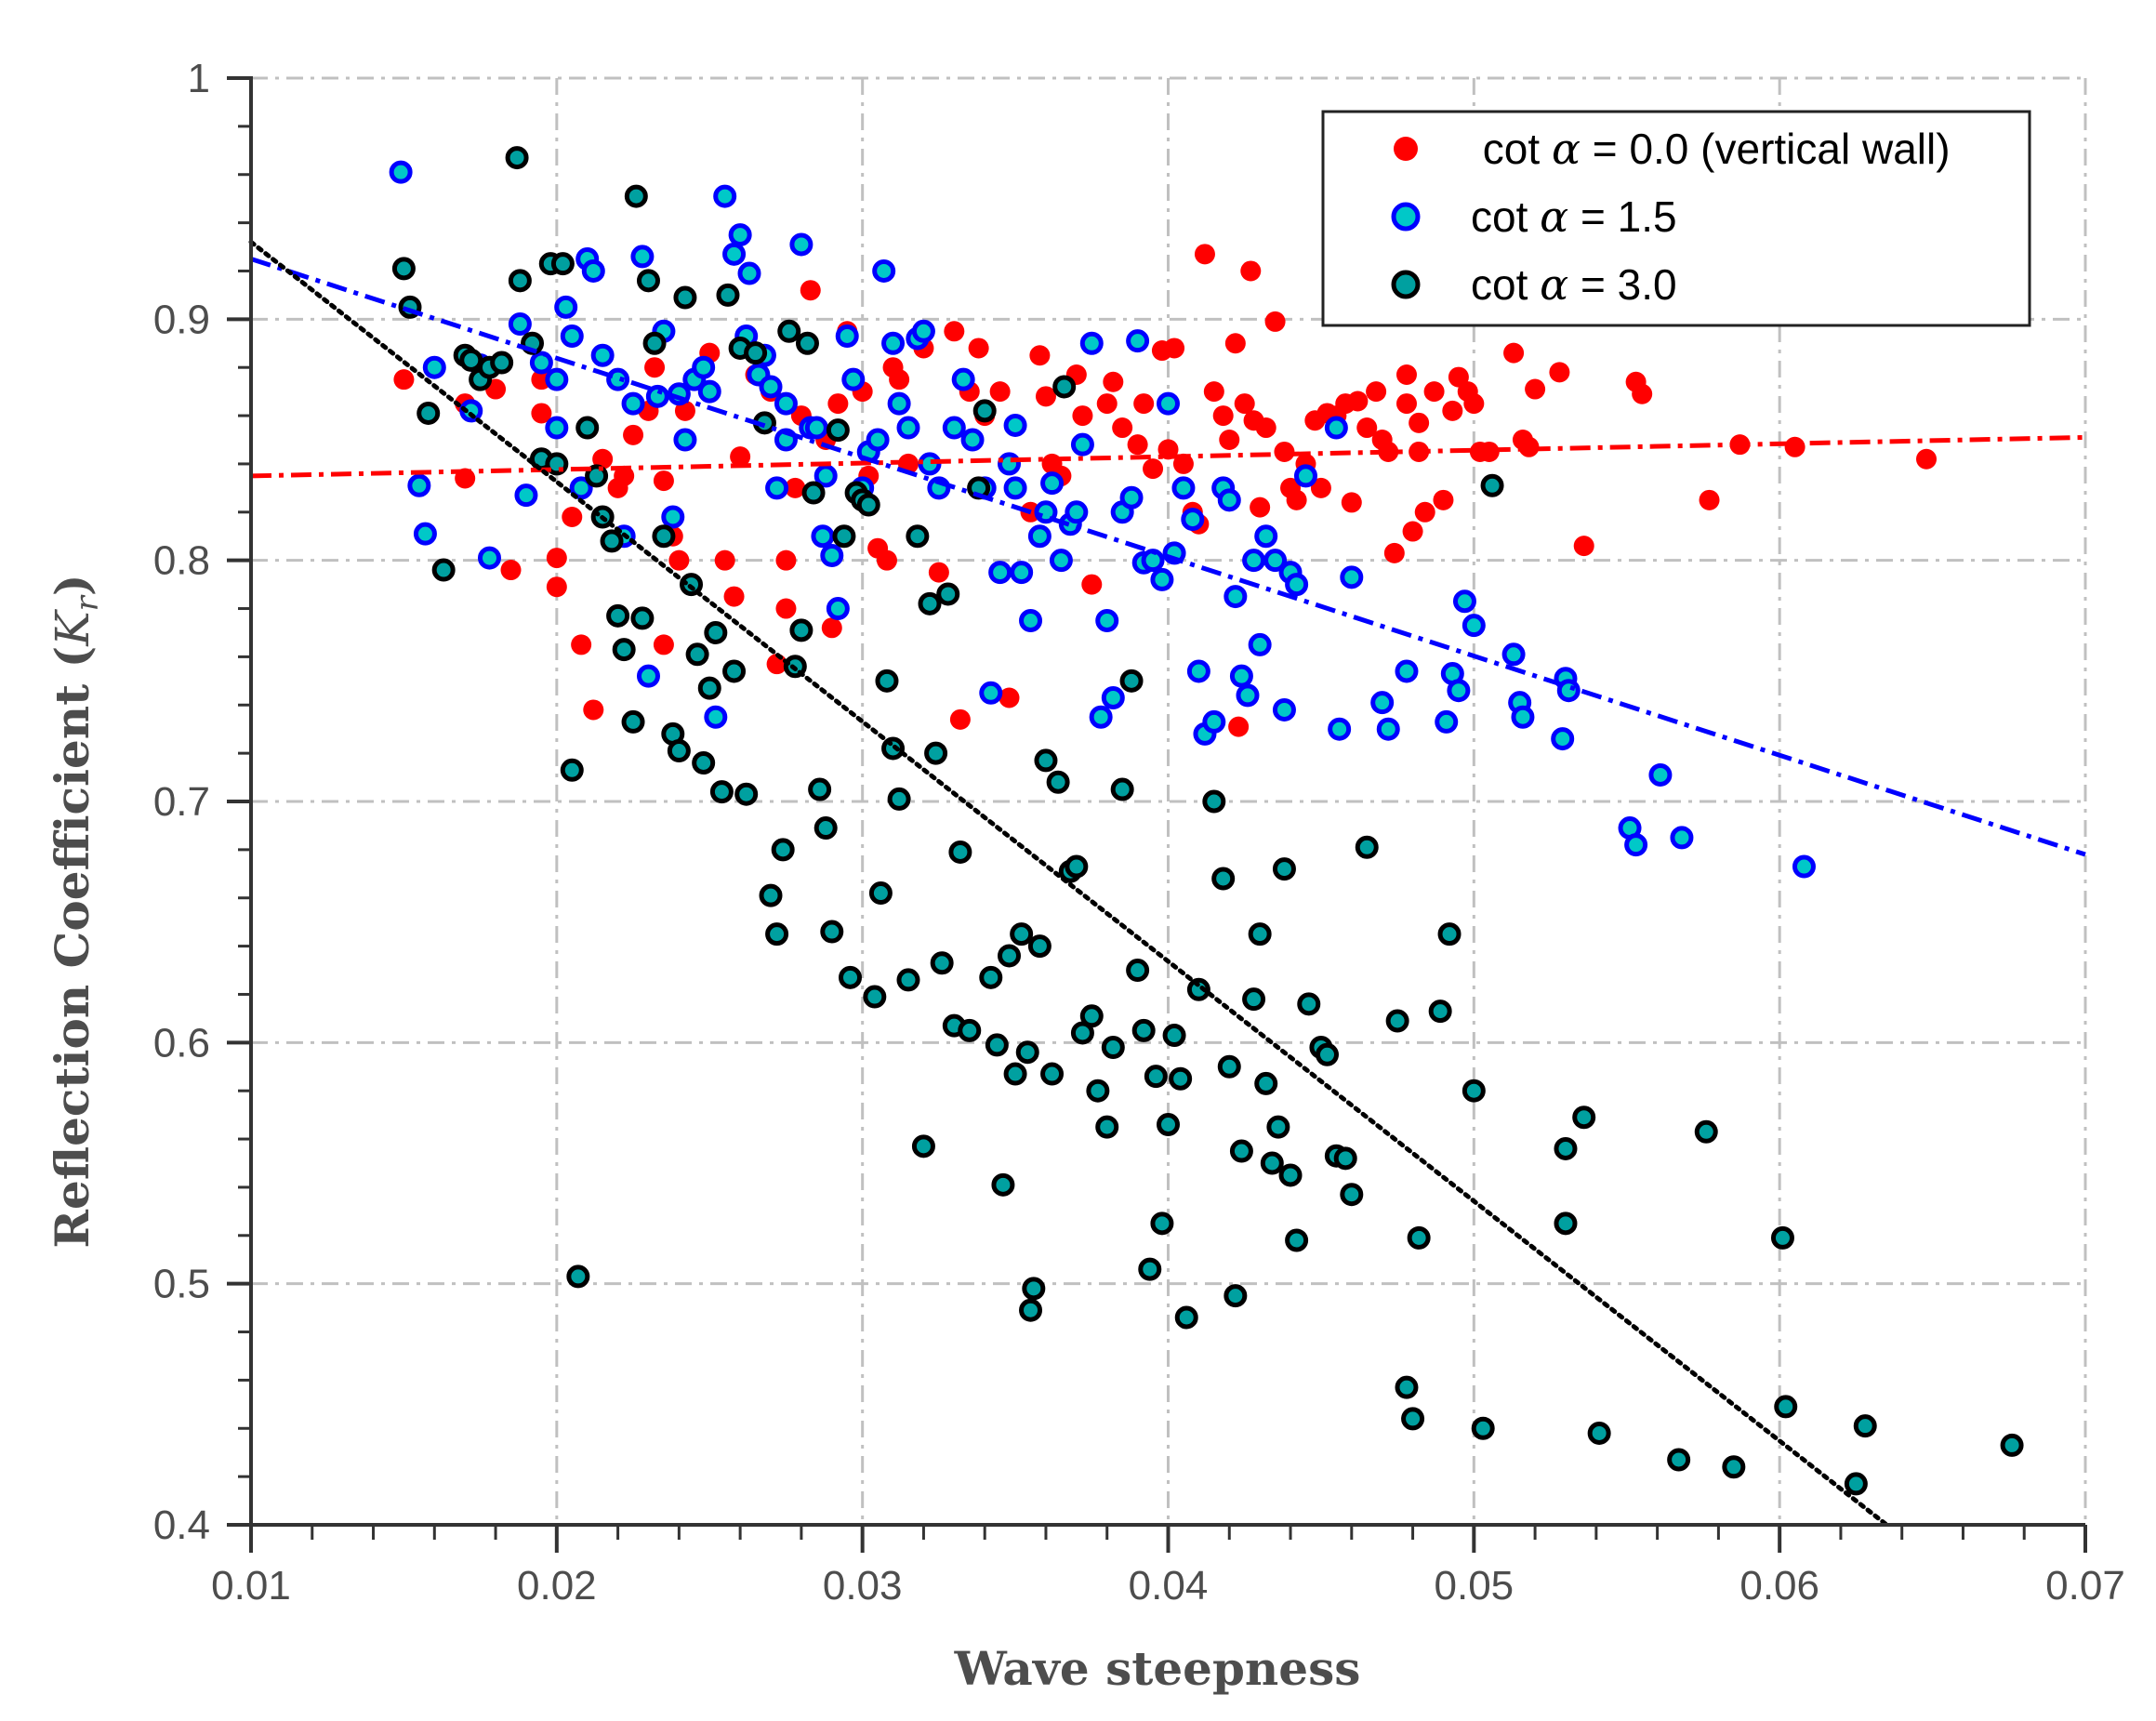 The image size is (2156, 1721). I want to click on legend-box, so click(1676, 218).